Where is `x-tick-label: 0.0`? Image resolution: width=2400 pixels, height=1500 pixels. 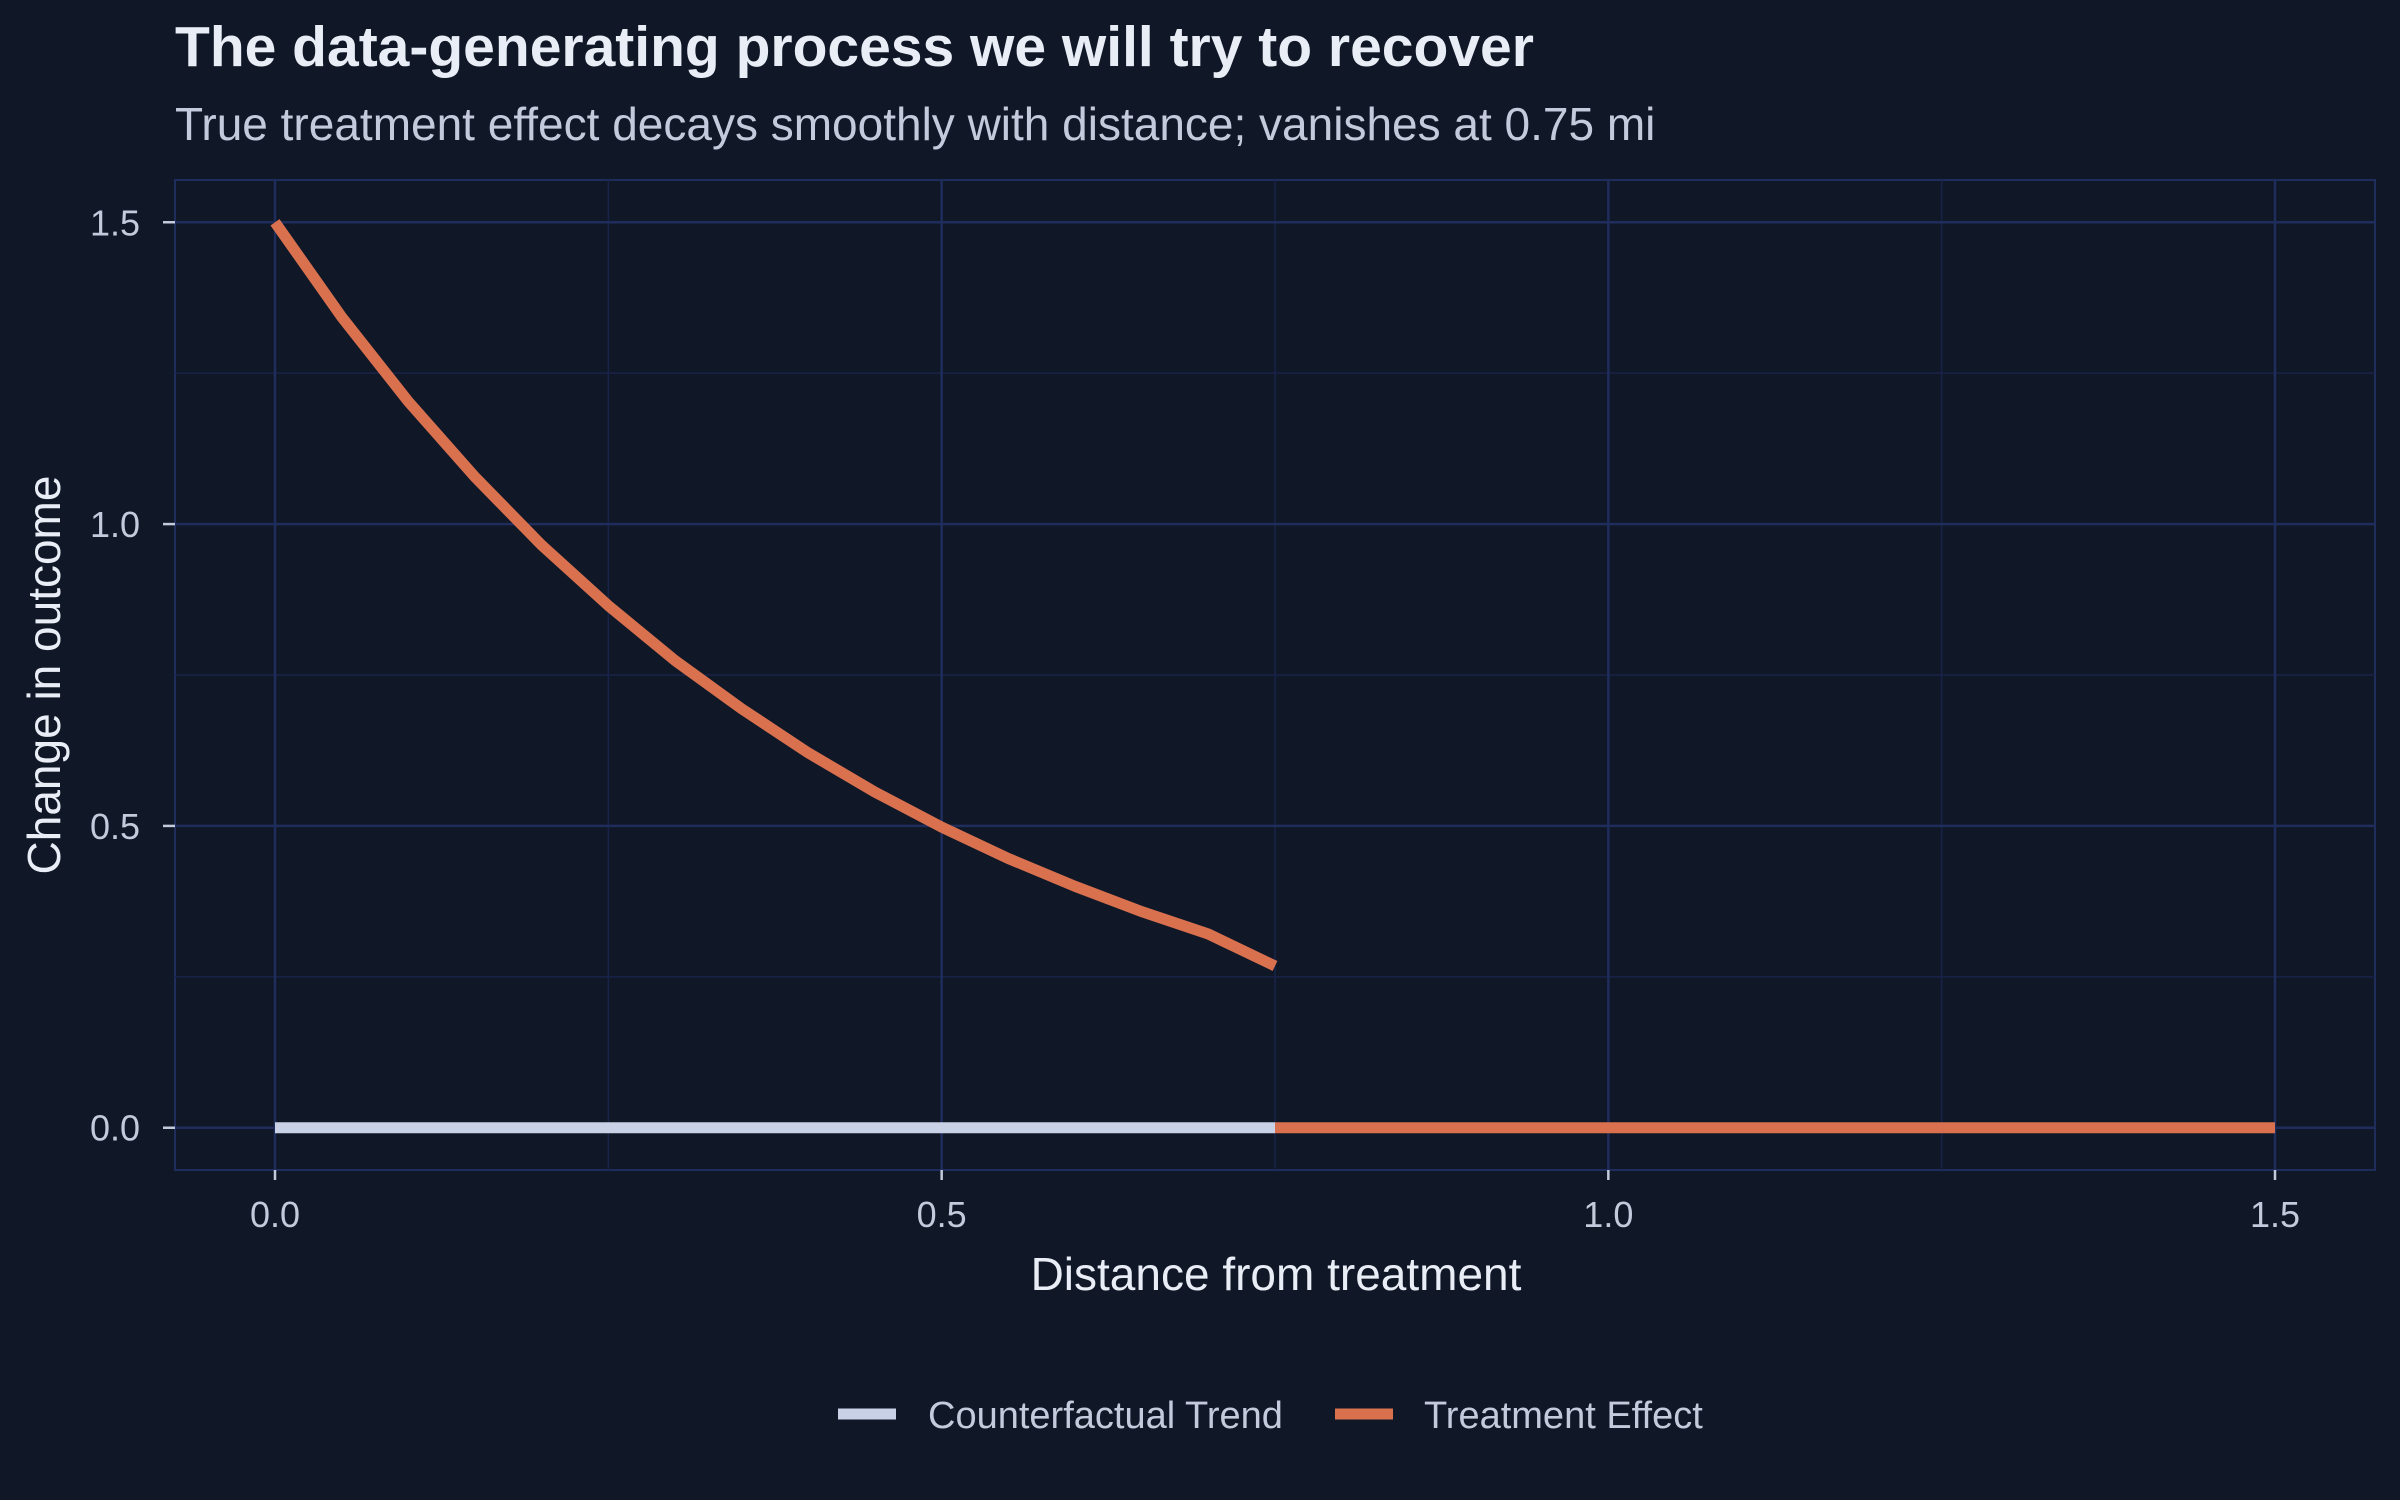
x-tick-label: 0.0 is located at coordinates (275, 1214).